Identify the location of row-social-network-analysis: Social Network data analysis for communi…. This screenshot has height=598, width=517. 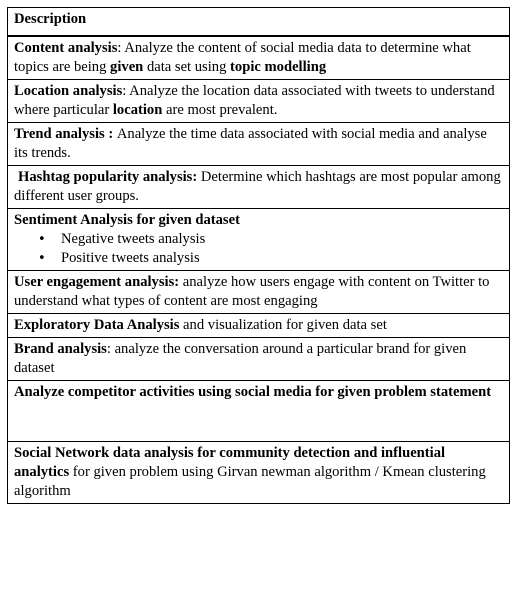
(259, 473).